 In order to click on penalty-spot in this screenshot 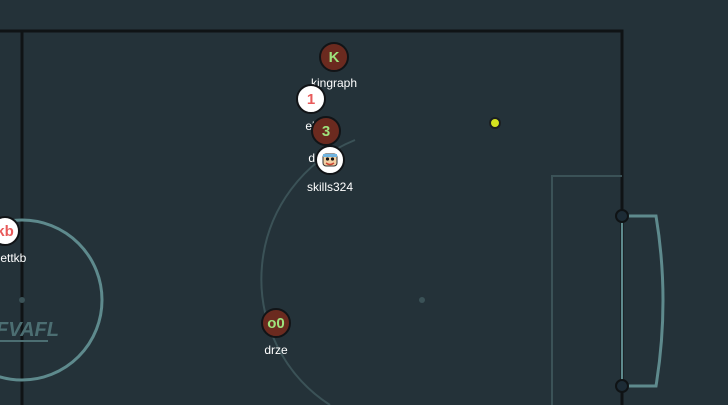, I will do `click(422, 300)`.